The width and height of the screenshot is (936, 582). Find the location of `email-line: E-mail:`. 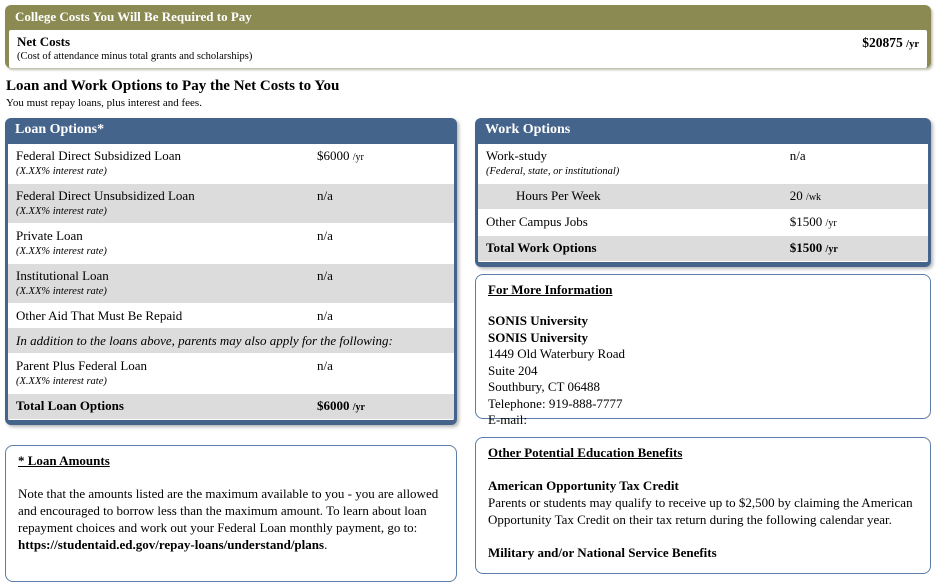

email-line: E-mail: is located at coordinates (507, 419).